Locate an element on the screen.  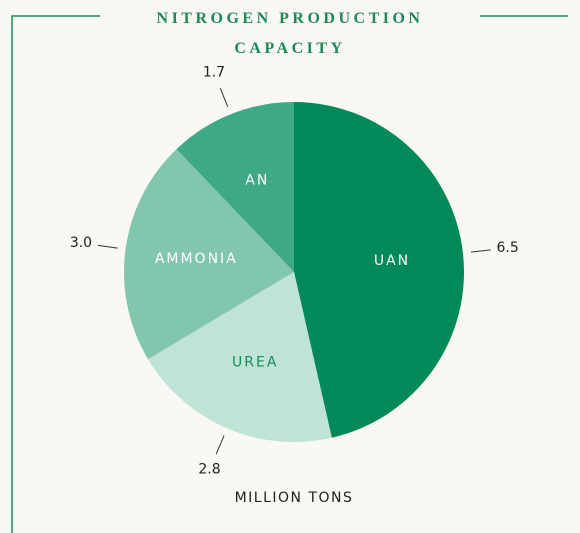
slice-label: AMMONIA is located at coordinates (196, 259).